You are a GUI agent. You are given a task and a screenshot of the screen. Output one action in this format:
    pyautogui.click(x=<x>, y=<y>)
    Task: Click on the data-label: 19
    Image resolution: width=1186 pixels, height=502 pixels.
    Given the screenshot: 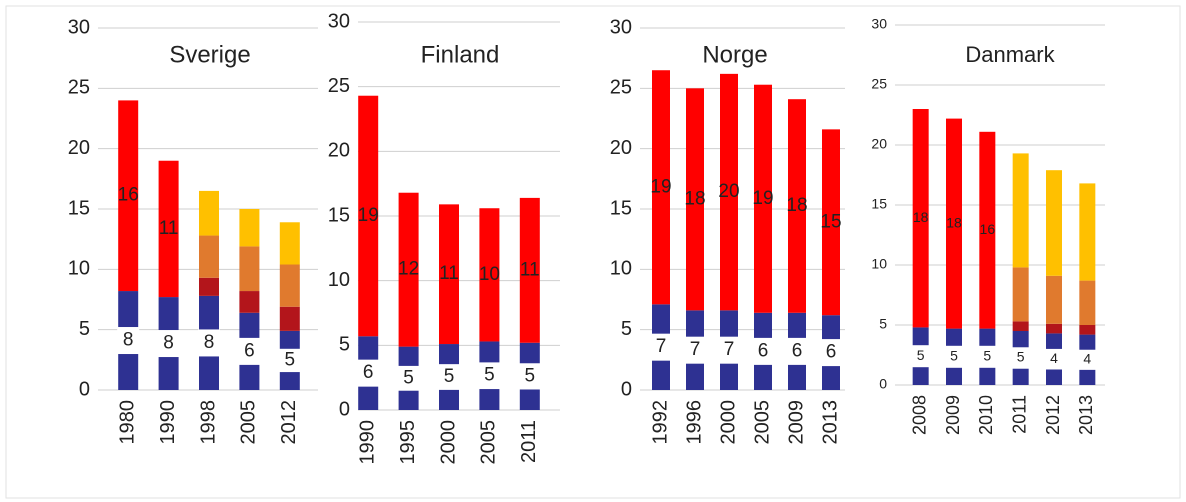 What is the action you would take?
    pyautogui.click(x=660, y=186)
    